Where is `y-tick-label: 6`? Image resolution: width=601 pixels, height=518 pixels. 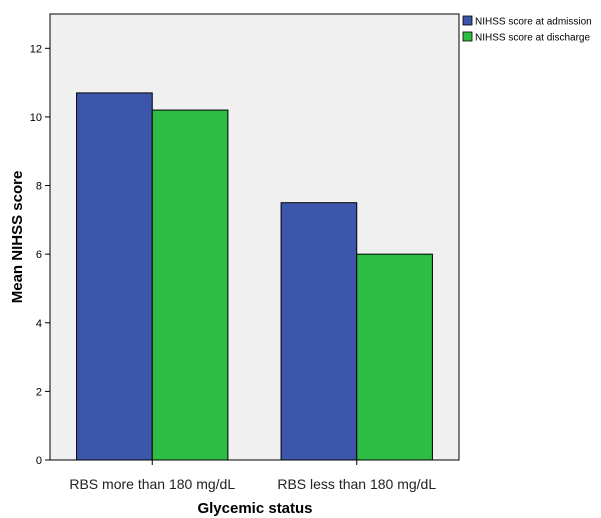
y-tick-label: 6 is located at coordinates (39, 255).